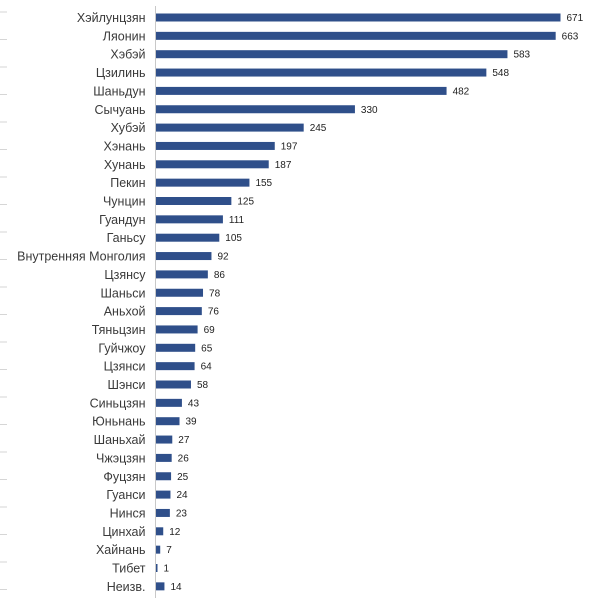 The image size is (610, 606). I want to click on category-label: Шаньдун, so click(119, 91).